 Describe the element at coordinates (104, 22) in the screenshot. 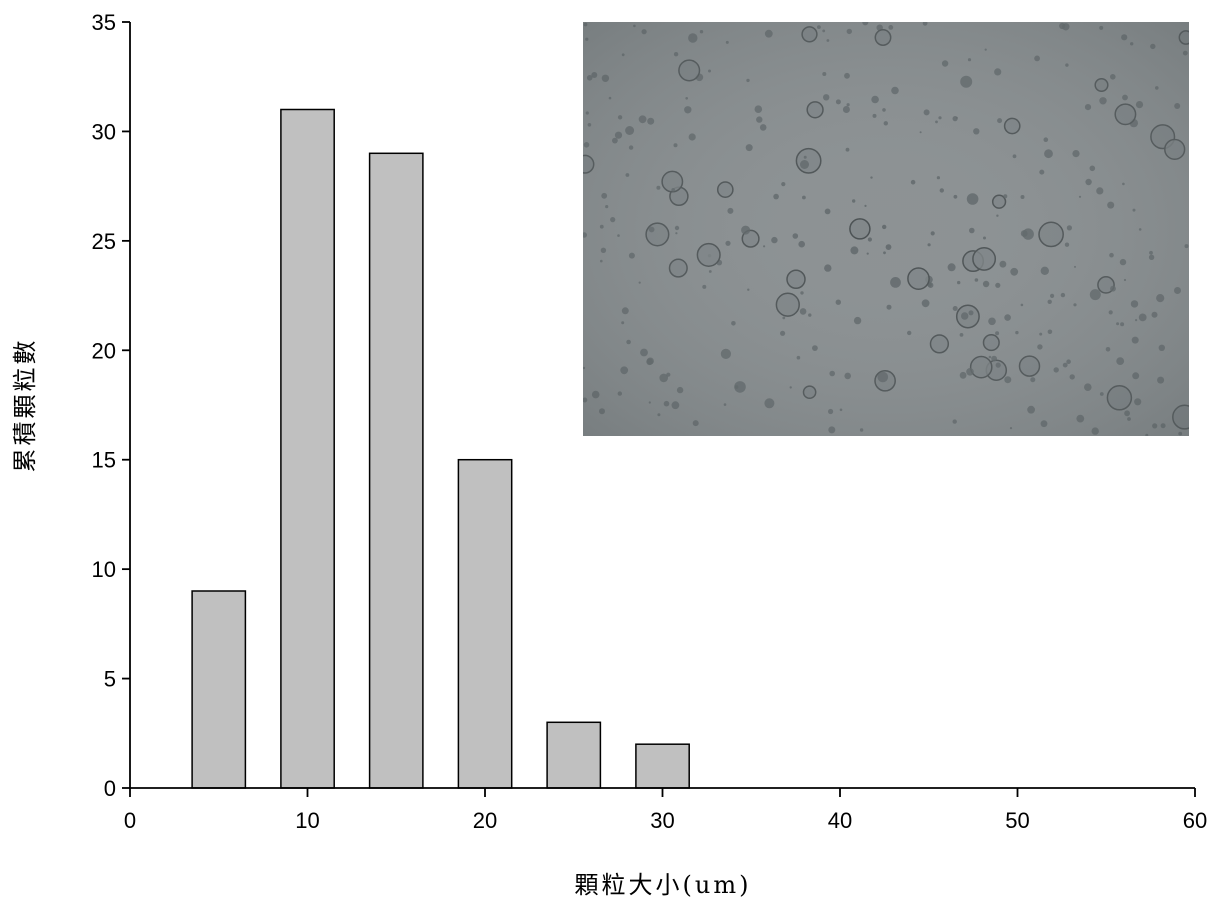

I see `y-tick-label: 35` at that location.